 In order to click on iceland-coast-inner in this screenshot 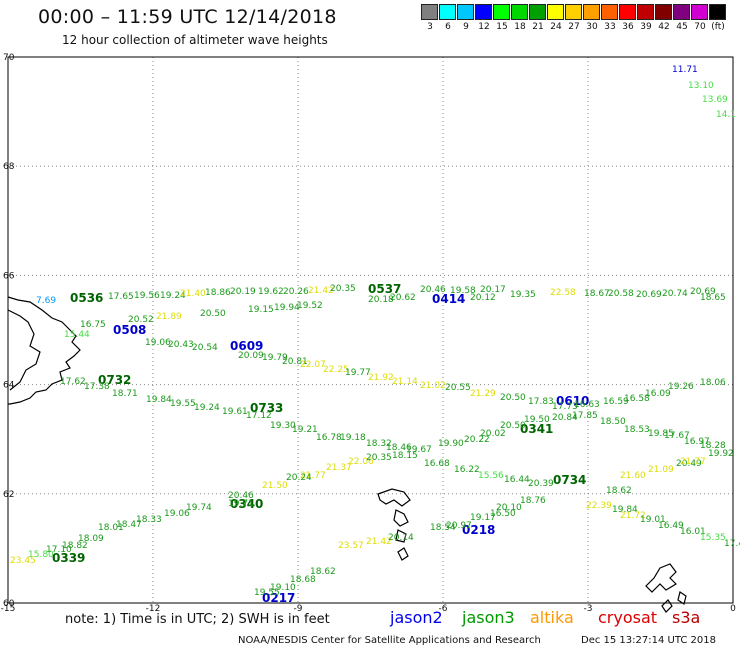, I will do `click(24, 350)`.